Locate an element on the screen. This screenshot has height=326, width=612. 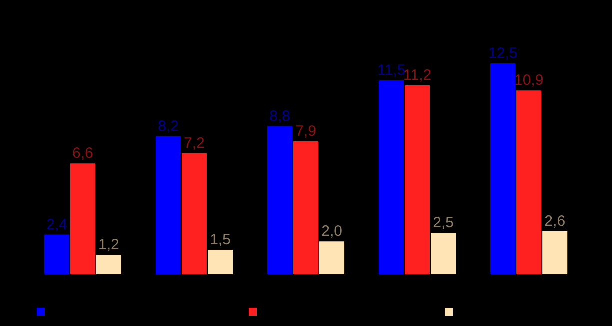
data-label: 10,9 is located at coordinates (529, 81).